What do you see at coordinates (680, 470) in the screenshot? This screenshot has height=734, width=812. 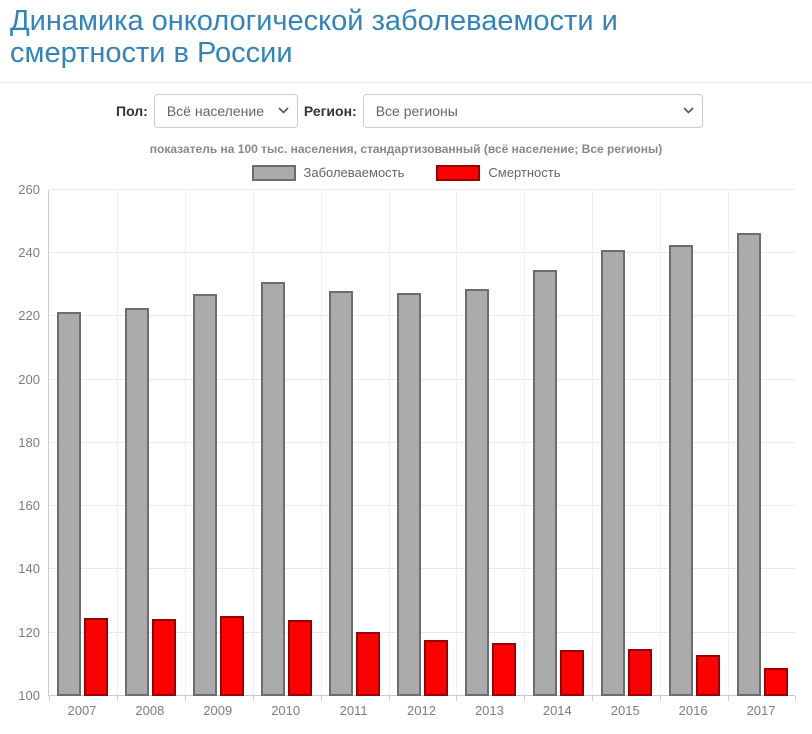 I see `bar-incidence-2016` at bounding box center [680, 470].